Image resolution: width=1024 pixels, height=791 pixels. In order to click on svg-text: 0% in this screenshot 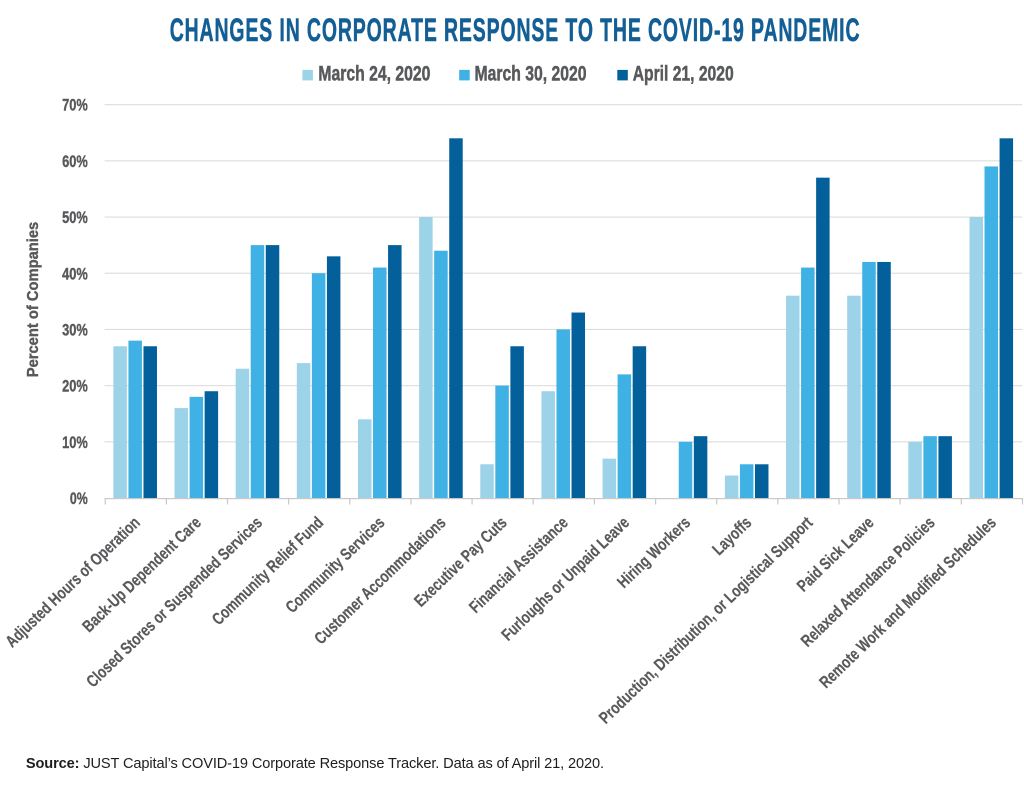, I will do `click(79, 498)`.